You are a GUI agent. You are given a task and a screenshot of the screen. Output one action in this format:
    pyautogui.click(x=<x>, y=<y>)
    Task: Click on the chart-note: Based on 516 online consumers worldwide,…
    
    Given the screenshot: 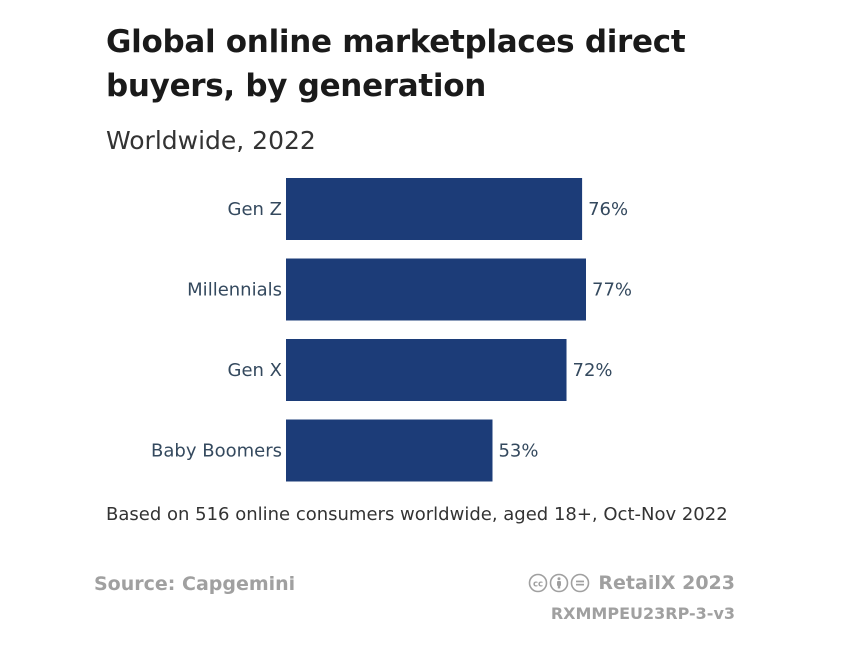 What is the action you would take?
    pyautogui.click(x=417, y=514)
    